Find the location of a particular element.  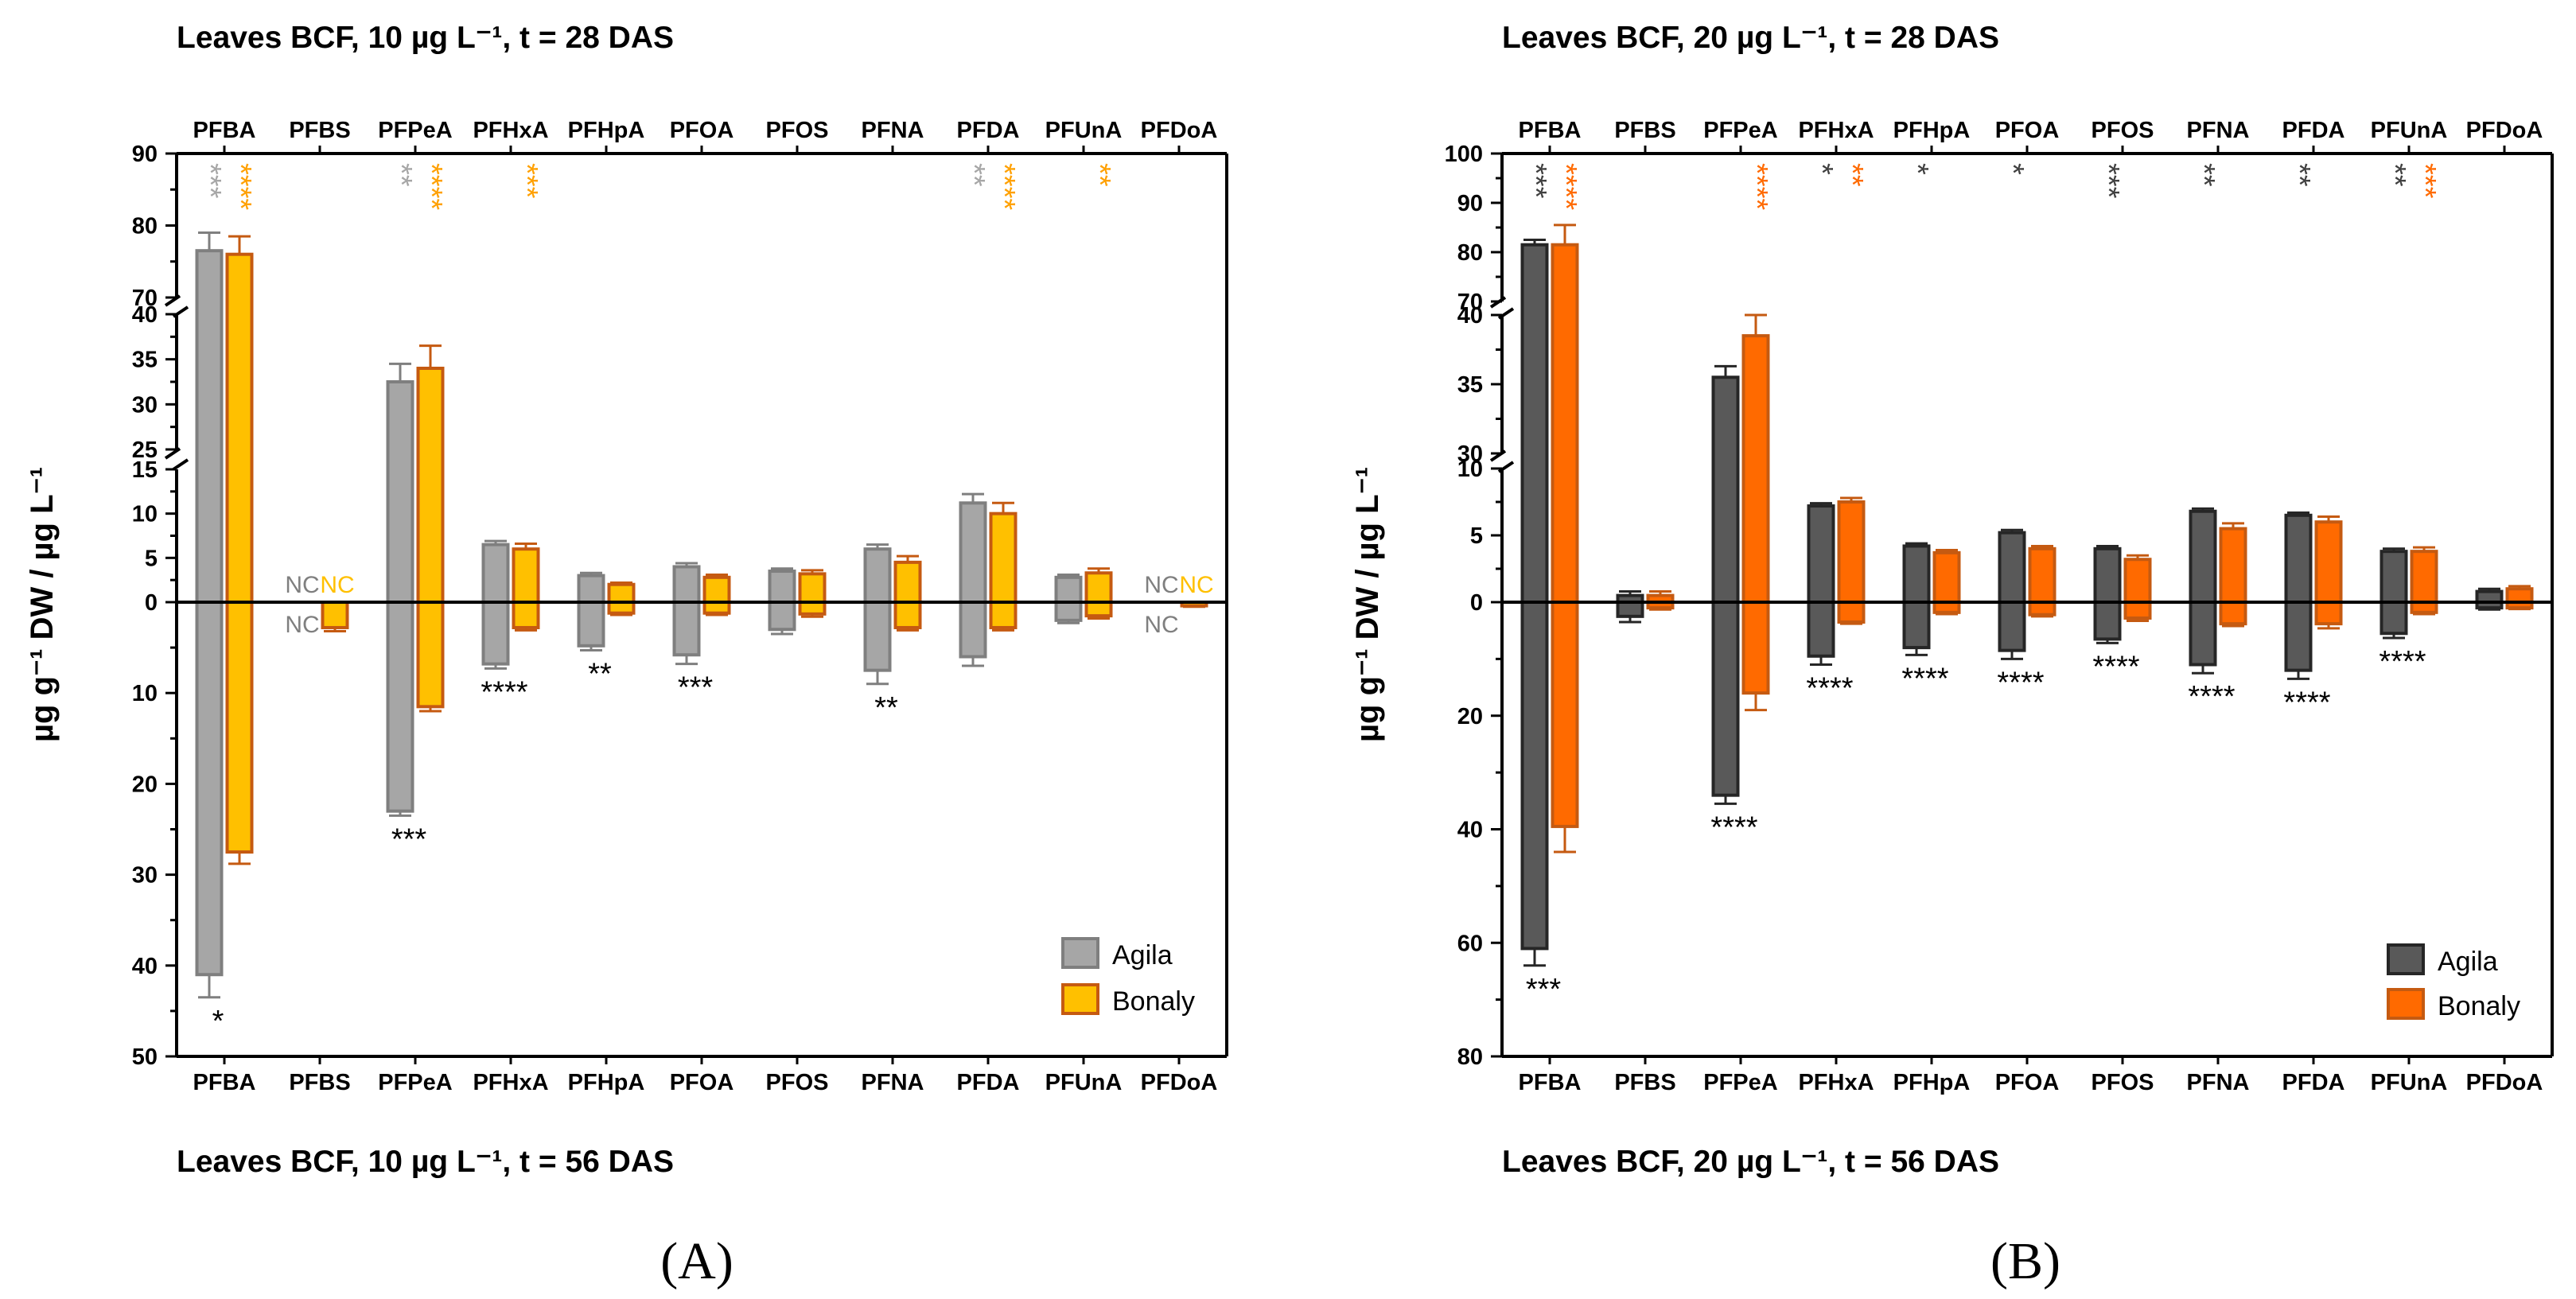

y-tick-label: 100 is located at coordinates (1464, 154).